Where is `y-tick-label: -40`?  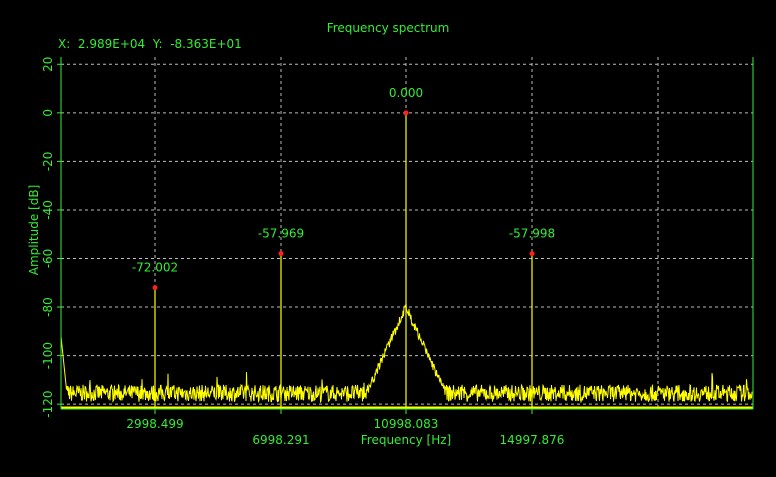
y-tick-label: -40 is located at coordinates (48, 210).